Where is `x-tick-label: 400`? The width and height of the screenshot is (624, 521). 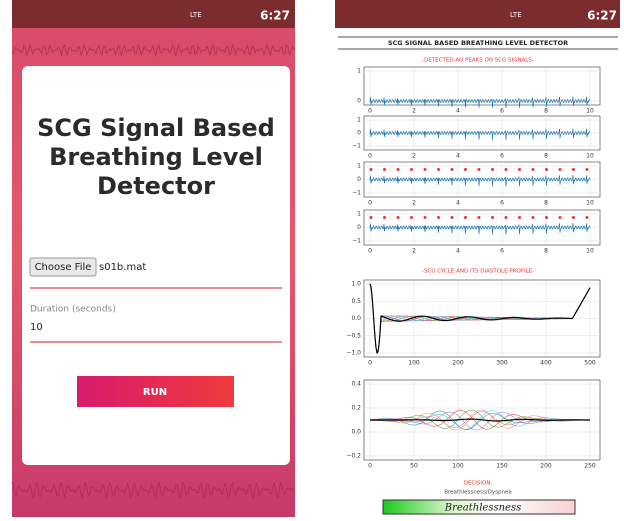 x-tick-label: 400 is located at coordinates (546, 363).